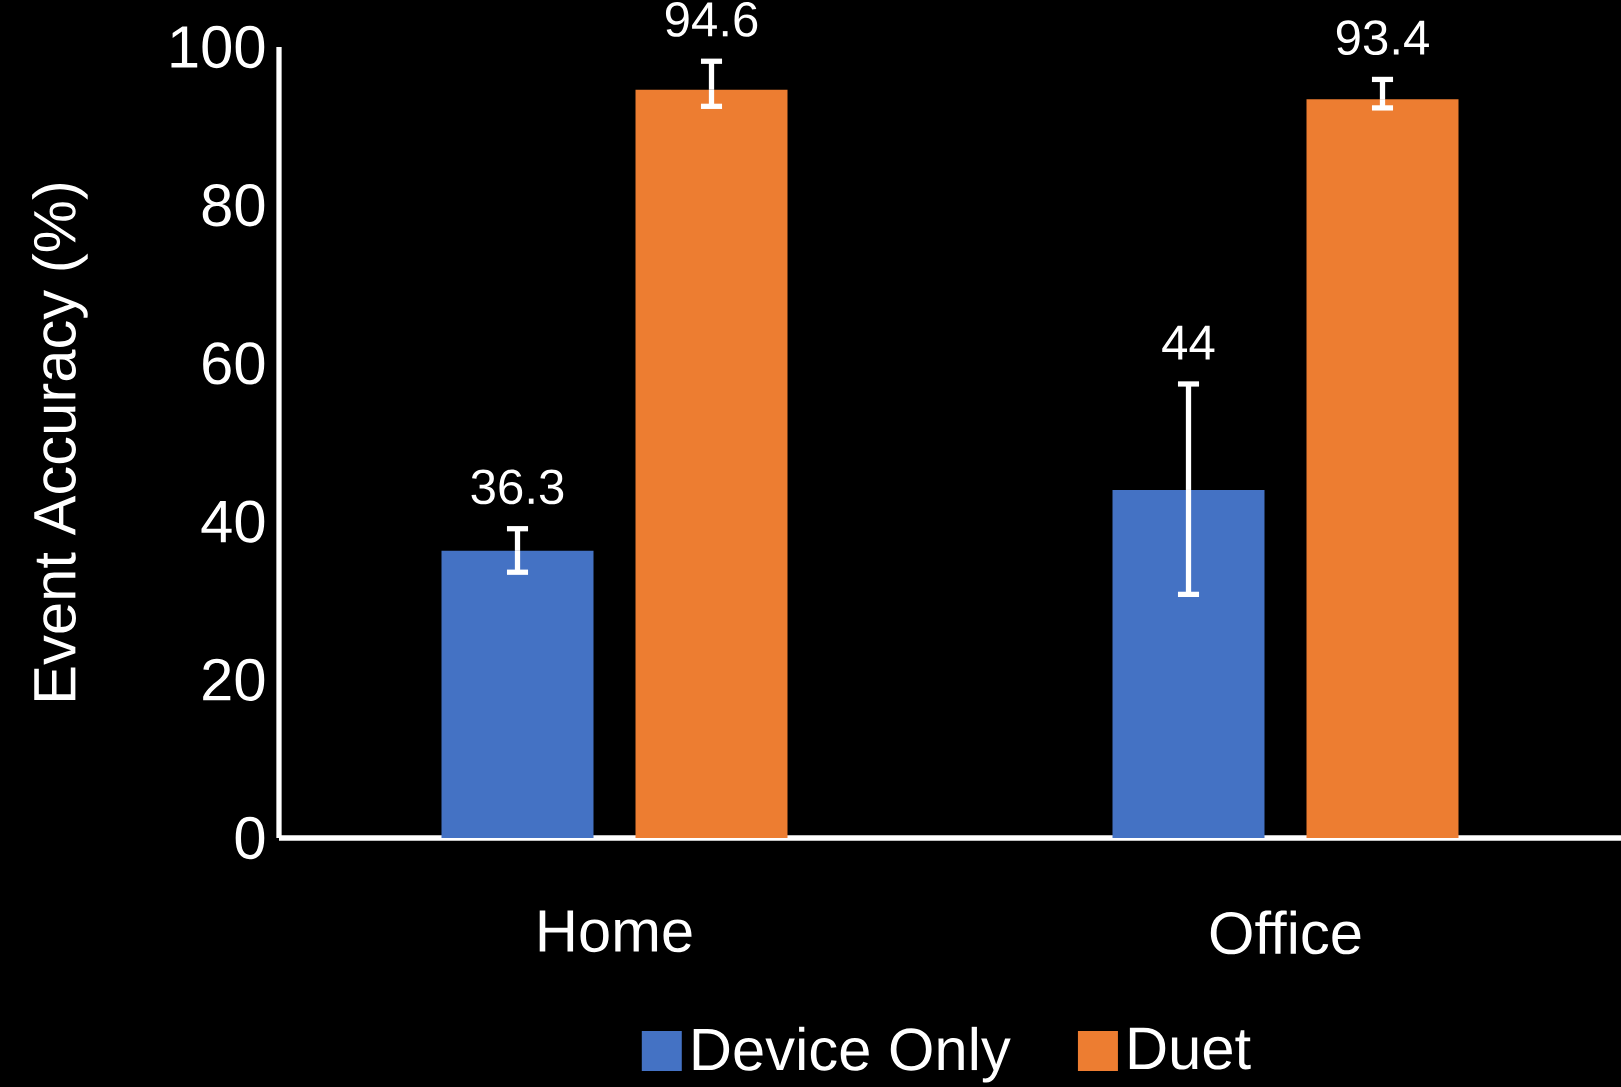 This screenshot has width=1621, height=1087. Describe the element at coordinates (1188, 342) in the screenshot. I see `data-label: 44` at that location.